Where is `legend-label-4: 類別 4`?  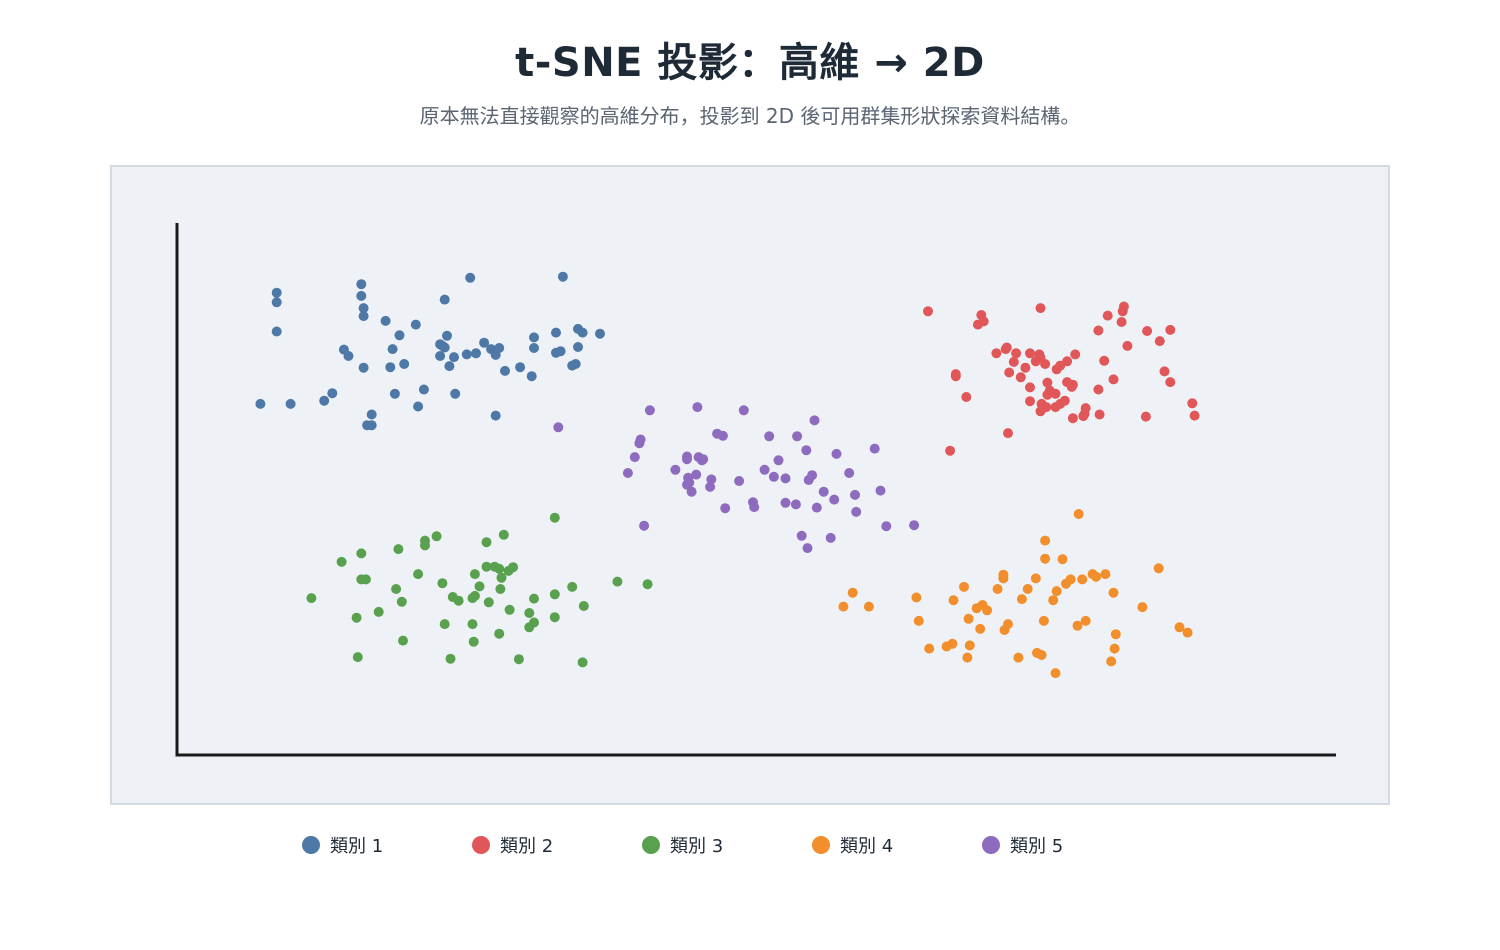 legend-label-4: 類別 4 is located at coordinates (867, 846).